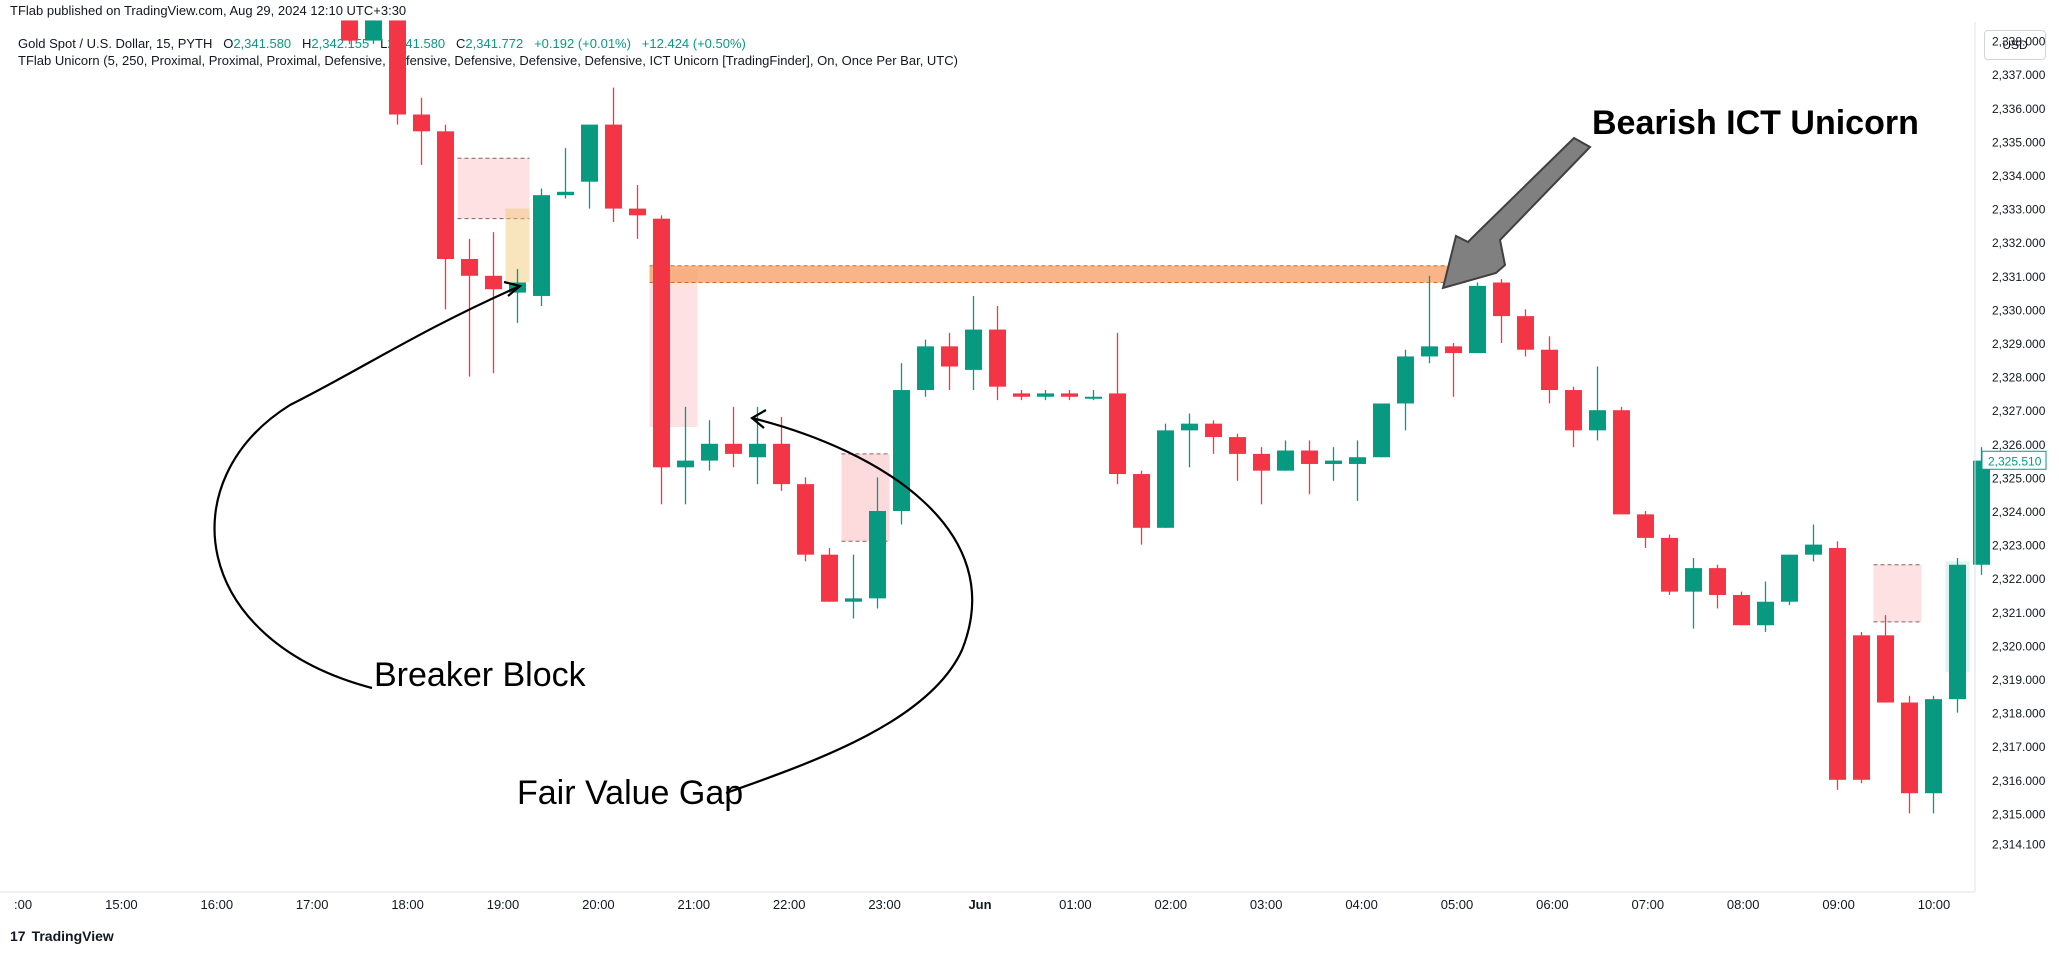 The height and width of the screenshot is (953, 2059). Describe the element at coordinates (2019, 344) in the screenshot. I see `y-tick-label: 2,329.000` at that location.